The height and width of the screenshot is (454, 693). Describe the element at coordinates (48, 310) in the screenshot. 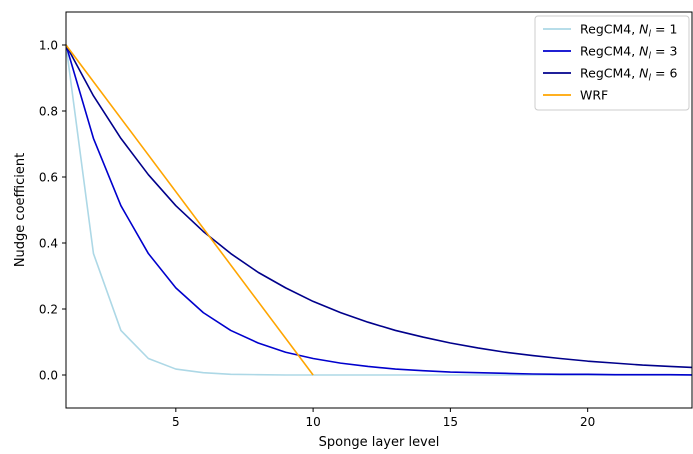

I see `y-tick-label: 0.2` at that location.